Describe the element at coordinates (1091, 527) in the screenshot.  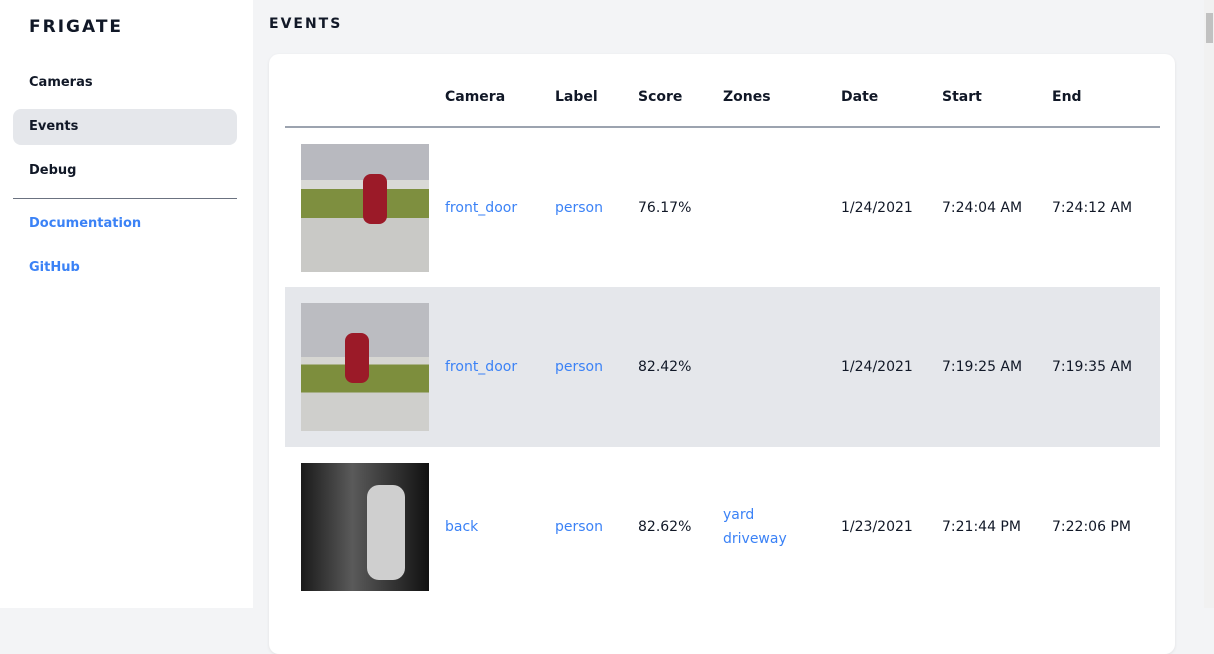
I see `end-time: 7:22:06 PM` at that location.